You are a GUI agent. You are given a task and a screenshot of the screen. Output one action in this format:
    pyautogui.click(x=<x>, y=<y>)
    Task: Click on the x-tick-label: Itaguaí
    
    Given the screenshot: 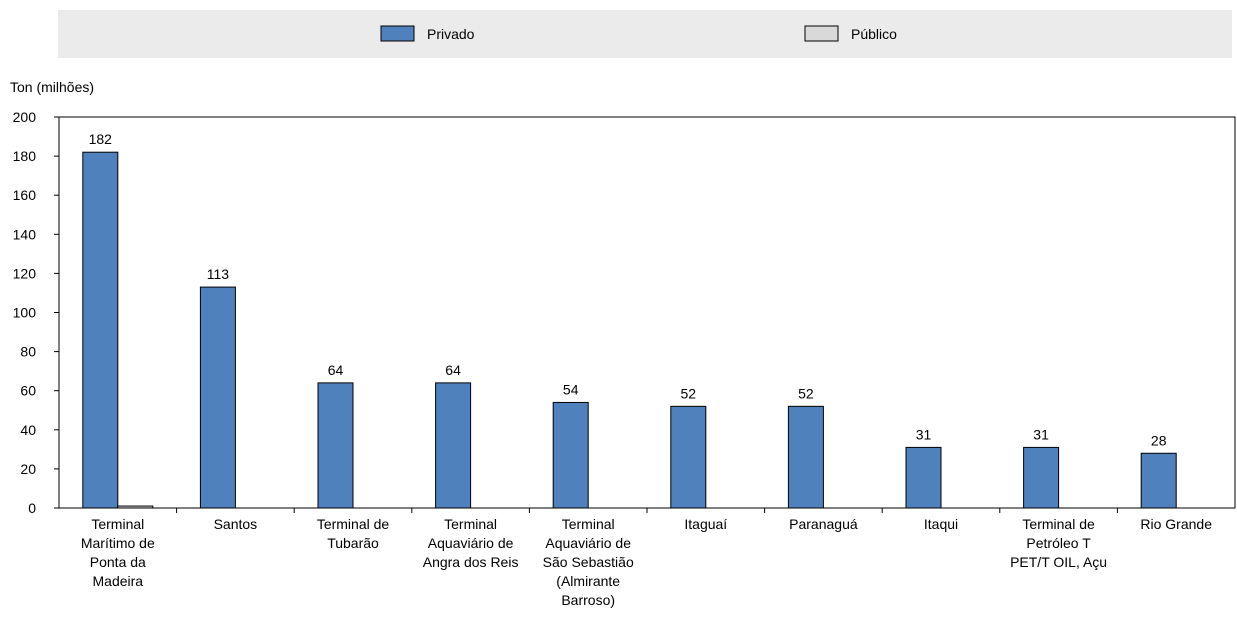 What is the action you would take?
    pyautogui.click(x=705, y=524)
    